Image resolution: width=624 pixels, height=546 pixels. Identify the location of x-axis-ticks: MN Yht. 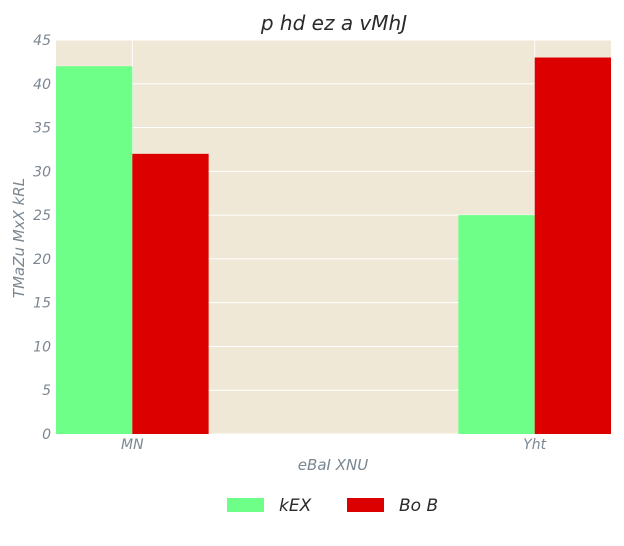
(334, 445).